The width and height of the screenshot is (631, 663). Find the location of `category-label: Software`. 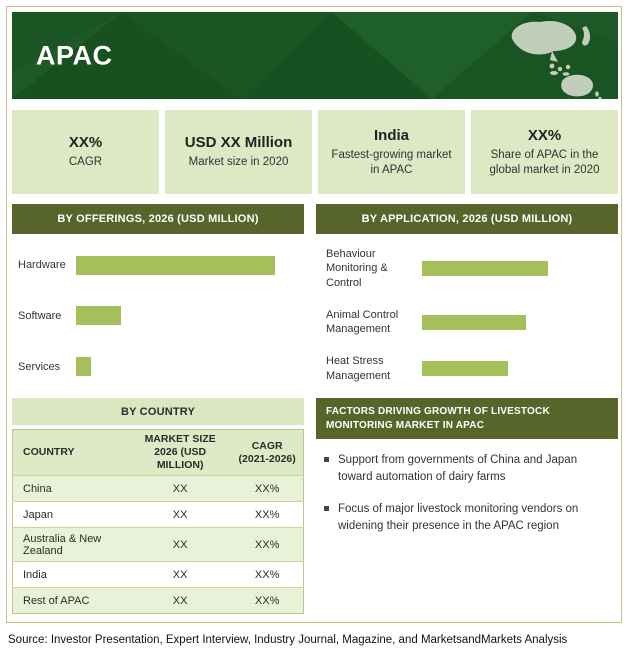

category-label: Software is located at coordinates (40, 315).